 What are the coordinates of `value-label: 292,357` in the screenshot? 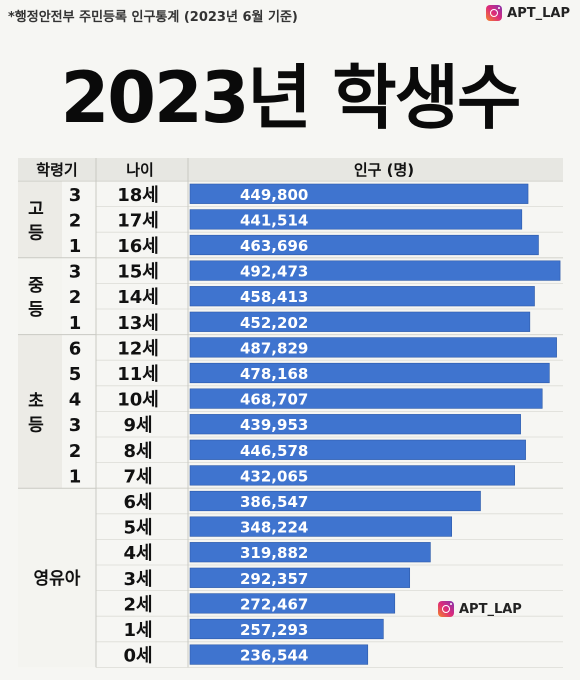 It's located at (274, 579).